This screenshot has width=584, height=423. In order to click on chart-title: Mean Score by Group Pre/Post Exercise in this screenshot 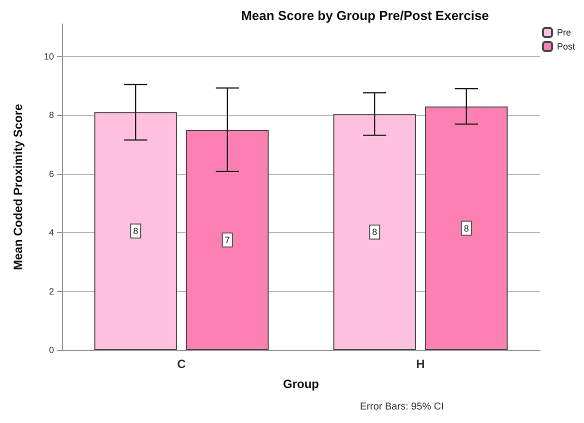, I will do `click(365, 15)`.